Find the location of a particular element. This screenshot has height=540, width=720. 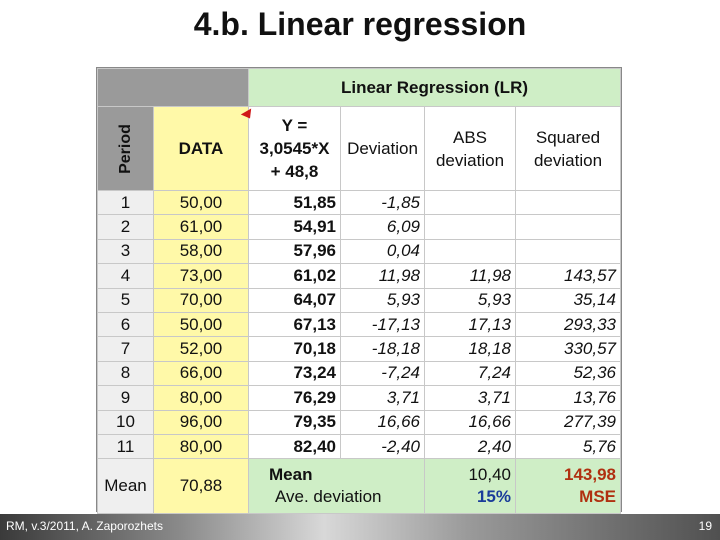

data-cell: 61,00 is located at coordinates (201, 227).